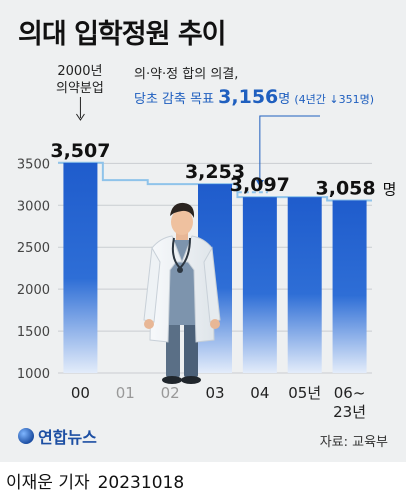  I want to click on x-tick-label: 05년, so click(304, 393).